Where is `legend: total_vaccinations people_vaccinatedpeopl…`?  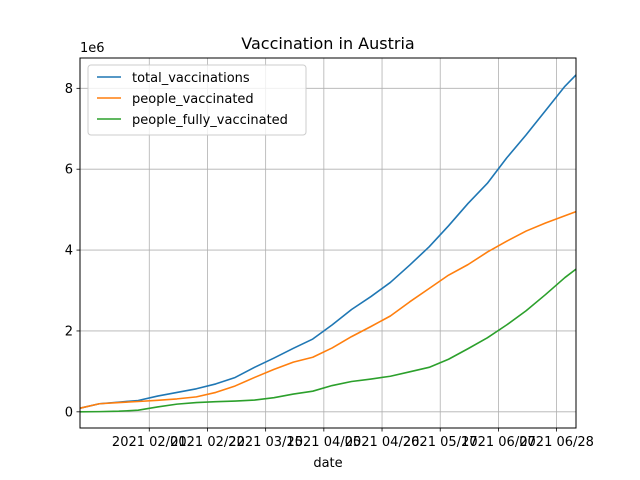
legend: total_vaccinations people_vaccinatedpeopl… is located at coordinates (197, 100).